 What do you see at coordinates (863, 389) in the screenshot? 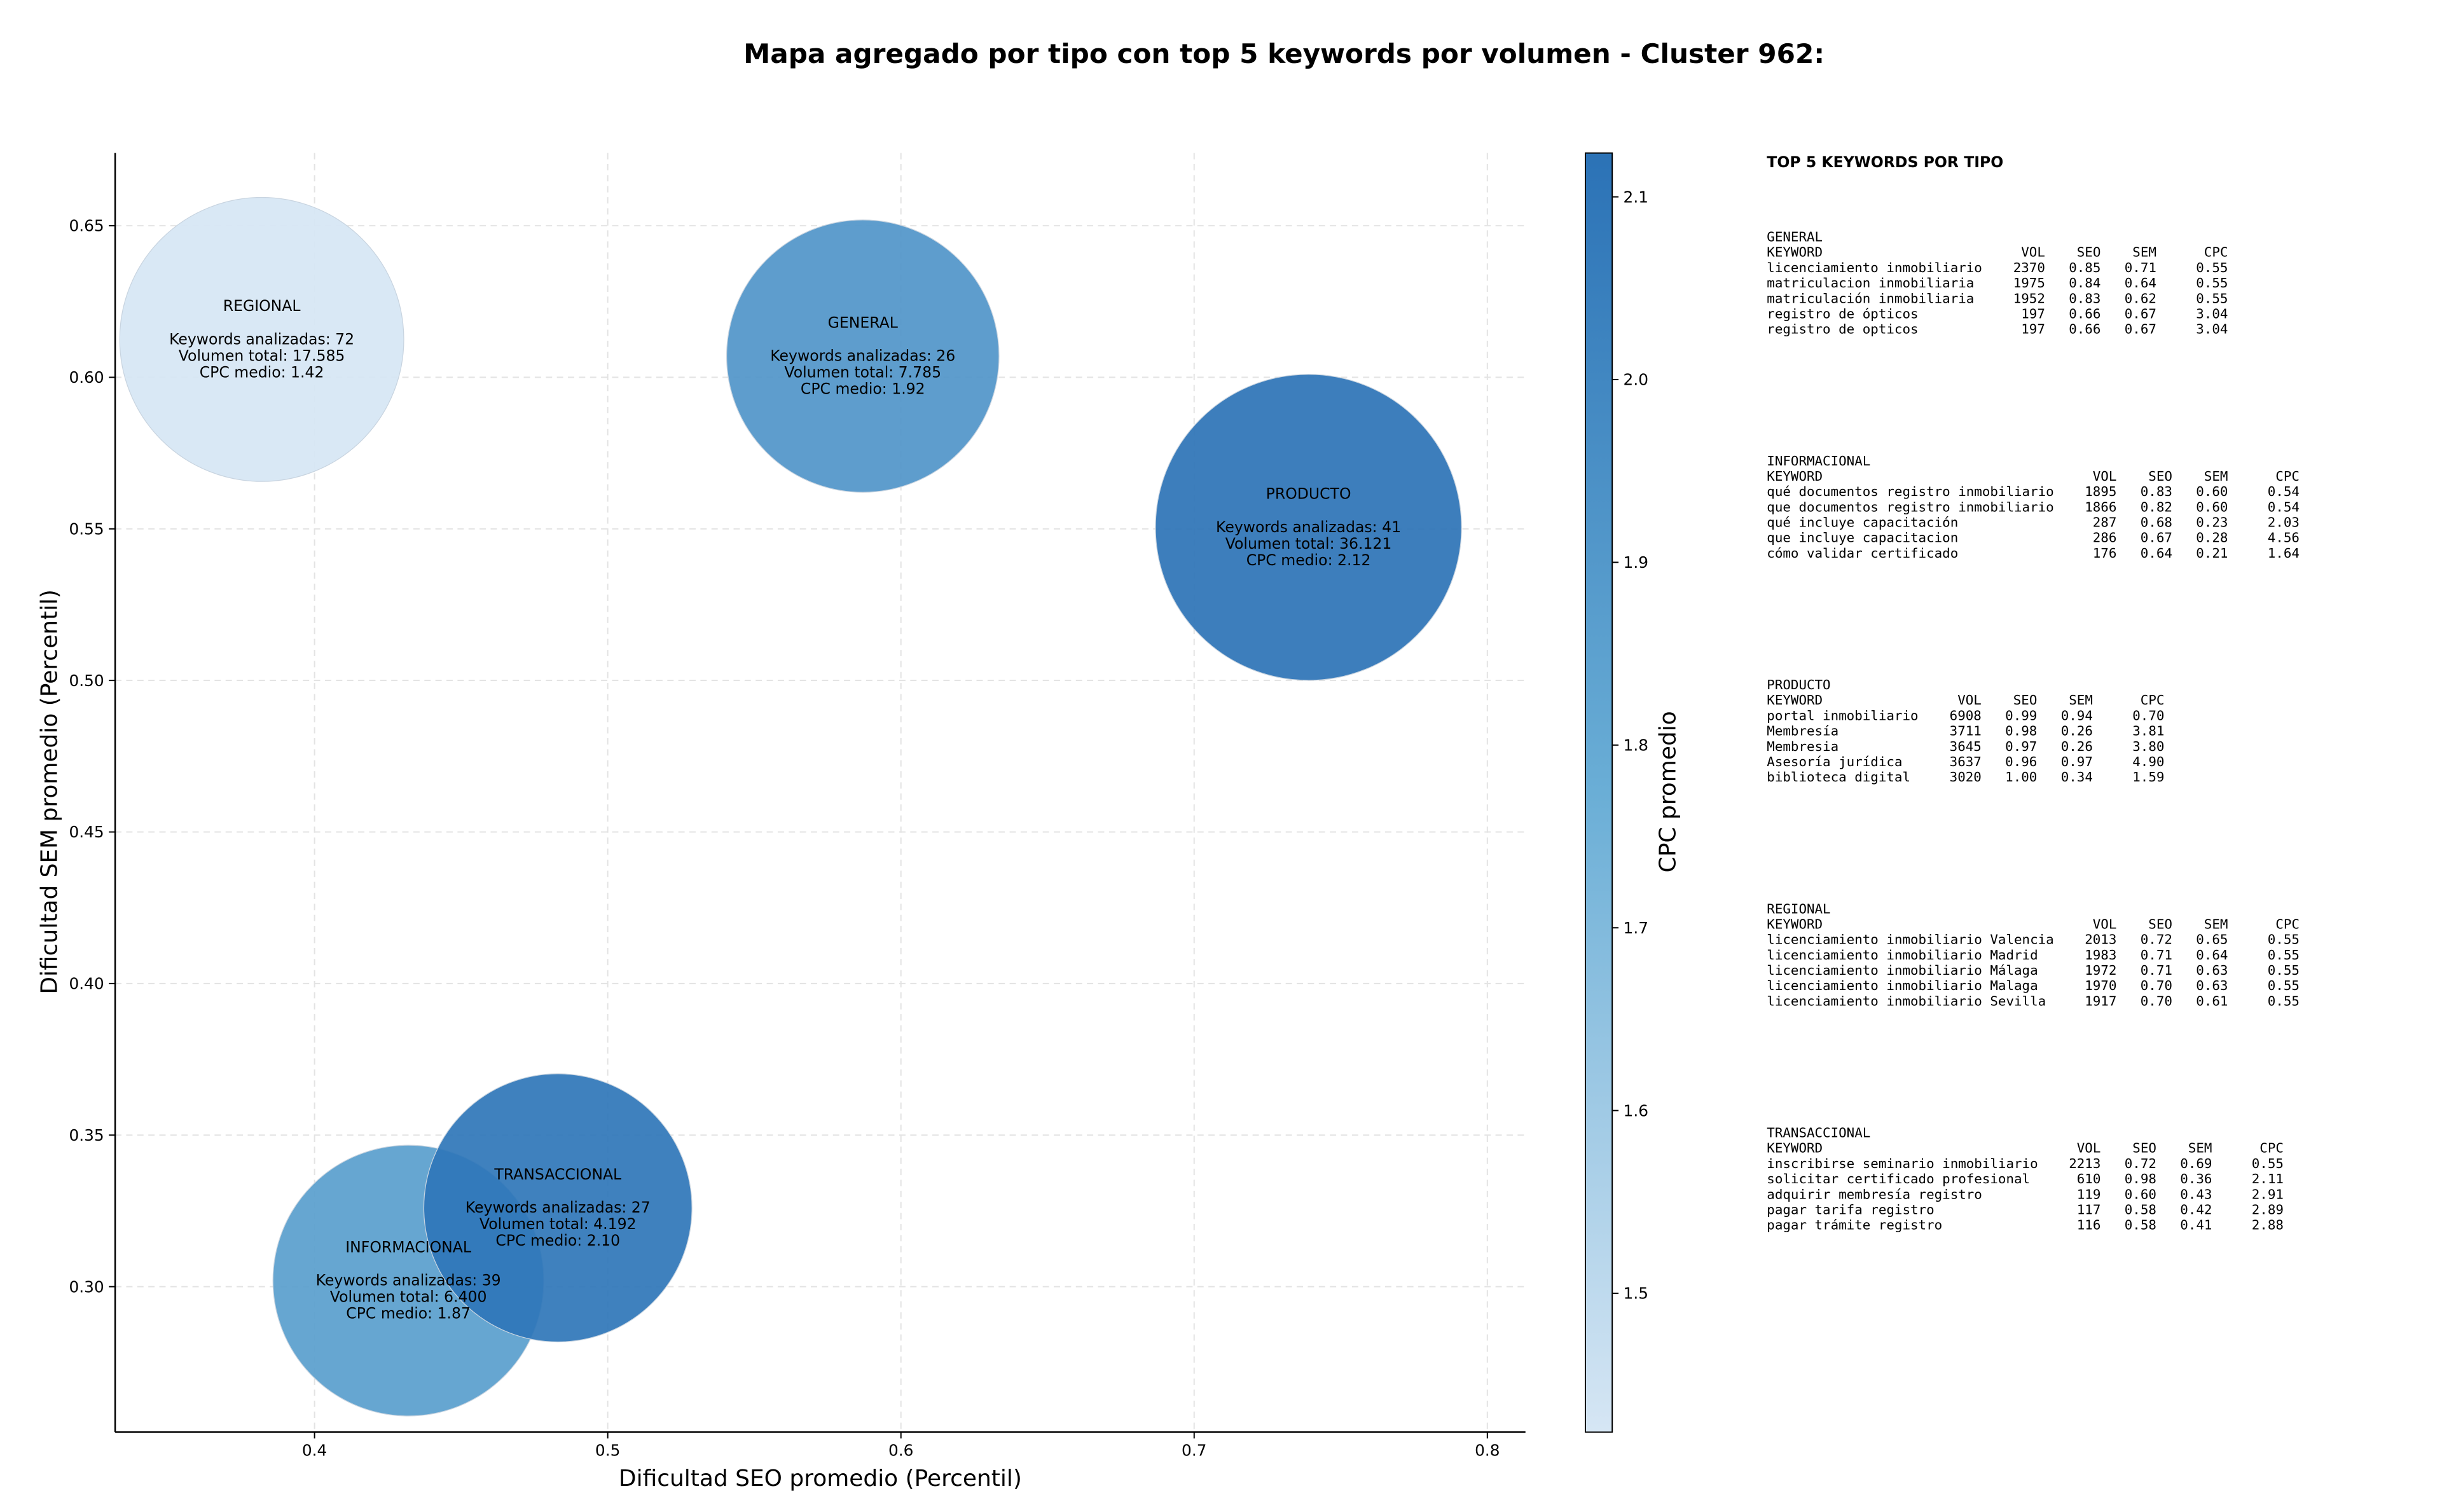
I see `bubble-label: CPC medio: 1.92` at bounding box center [863, 389].